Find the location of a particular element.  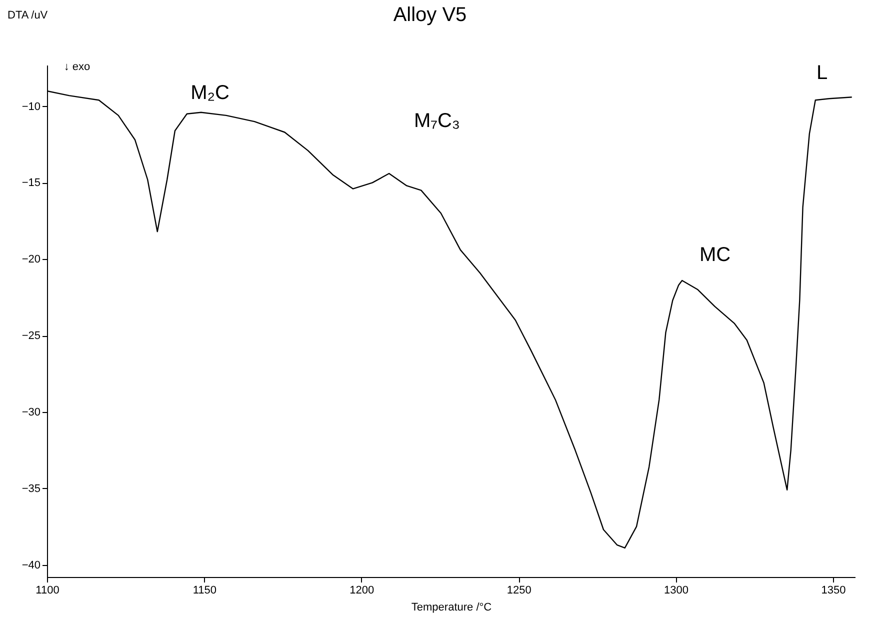

y-tick-label: −30 is located at coordinates (31, 412).